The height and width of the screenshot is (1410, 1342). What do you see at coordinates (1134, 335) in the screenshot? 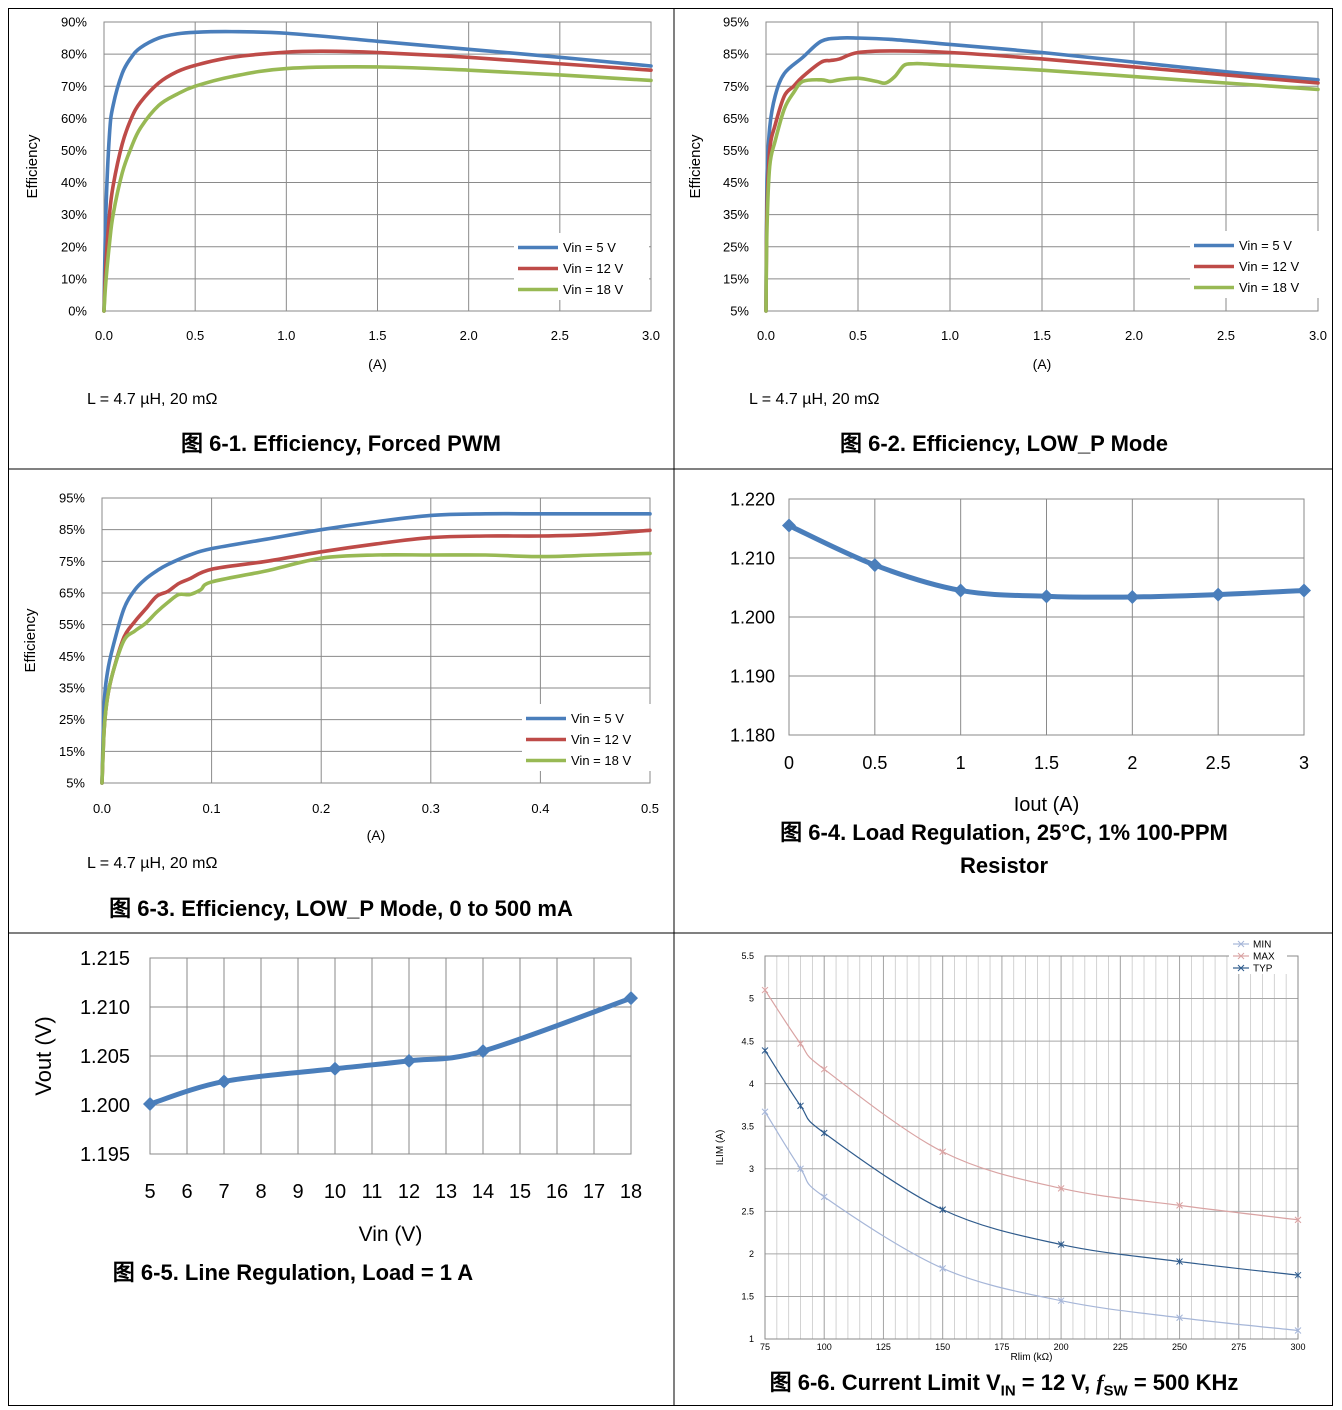
I see `x-tick-label: 2.0` at bounding box center [1134, 335].